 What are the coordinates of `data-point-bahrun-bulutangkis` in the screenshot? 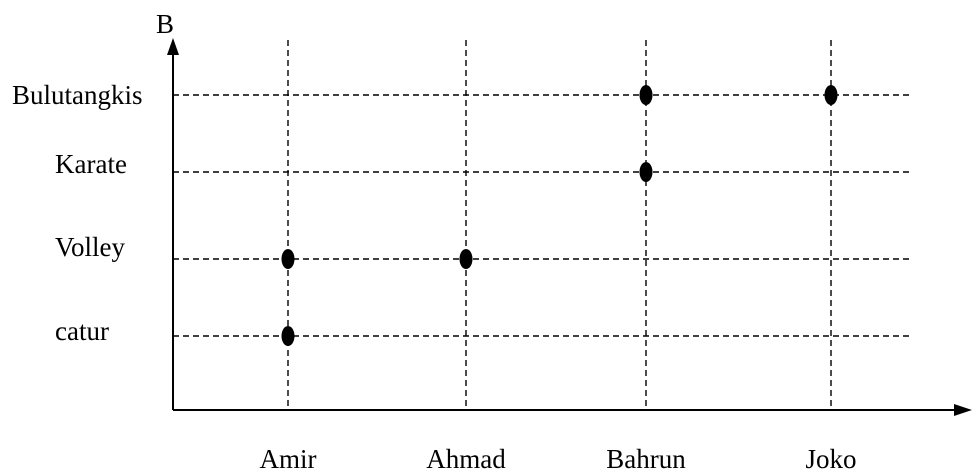 It's located at (646, 95).